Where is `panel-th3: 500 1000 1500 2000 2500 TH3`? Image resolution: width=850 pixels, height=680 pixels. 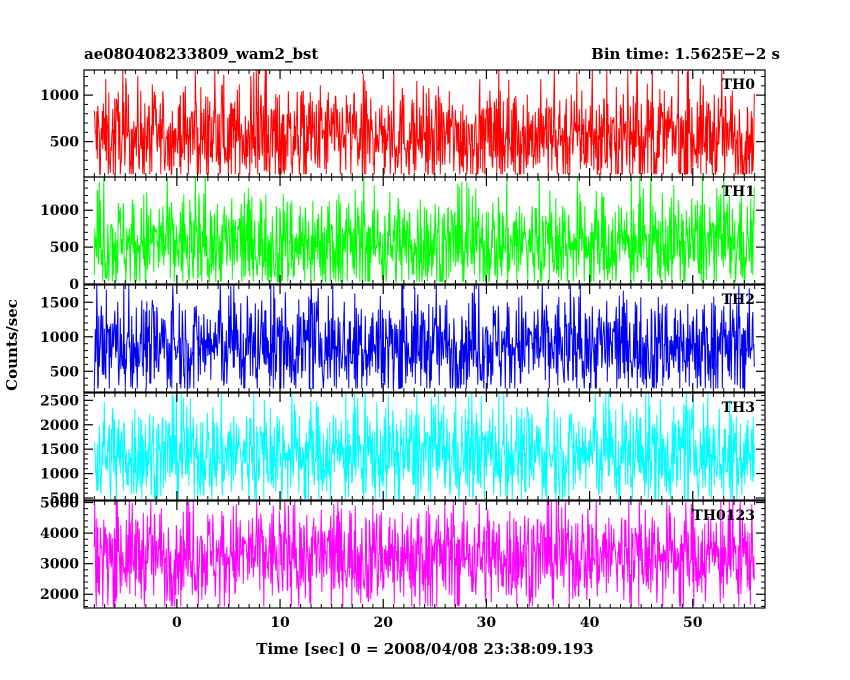 panel-th3: 500 1000 1500 2000 2500 TH3 is located at coordinates (403, 449).